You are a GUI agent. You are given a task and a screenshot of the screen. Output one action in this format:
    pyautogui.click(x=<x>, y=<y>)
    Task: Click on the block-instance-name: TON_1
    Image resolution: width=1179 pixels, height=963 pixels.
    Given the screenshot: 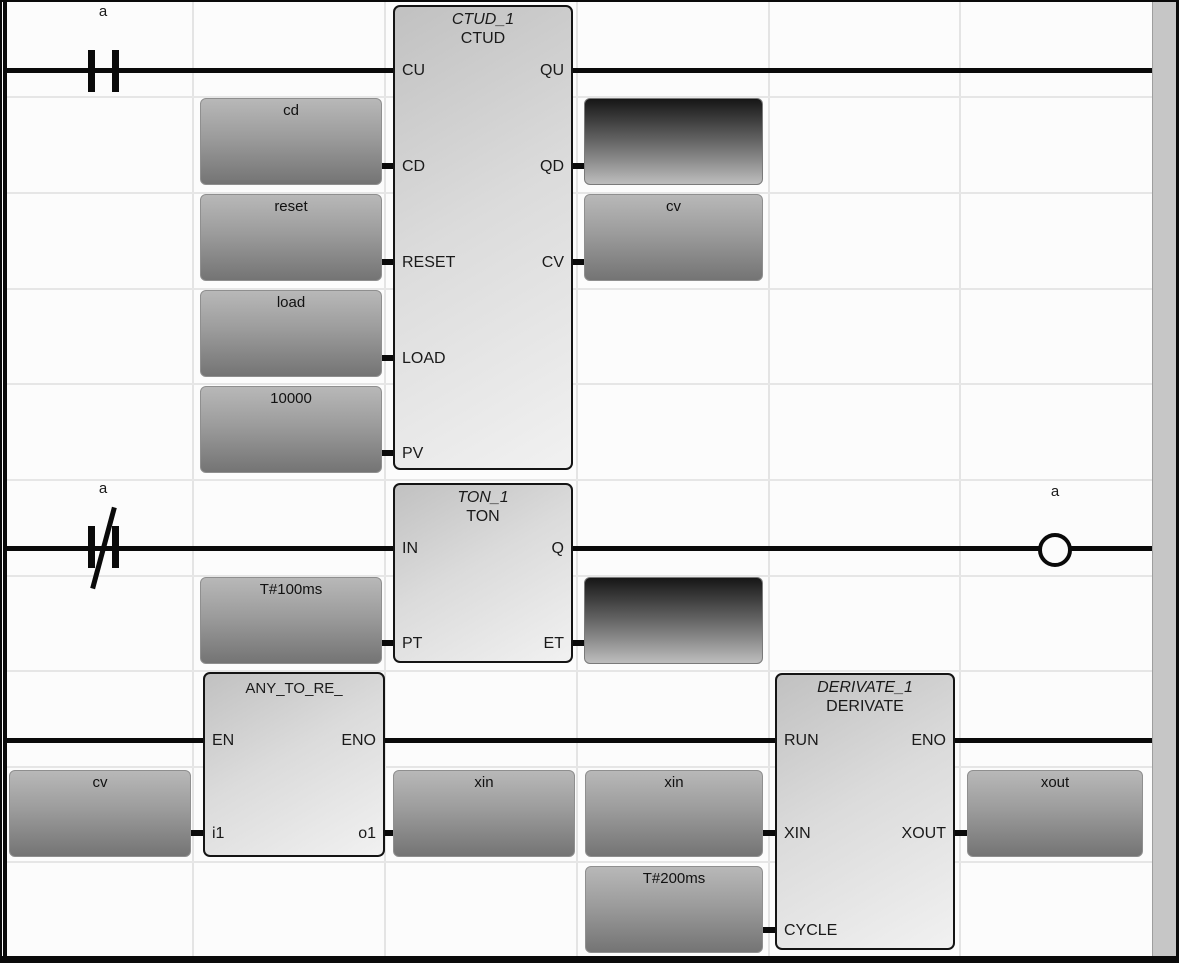 What is the action you would take?
    pyautogui.click(x=483, y=497)
    